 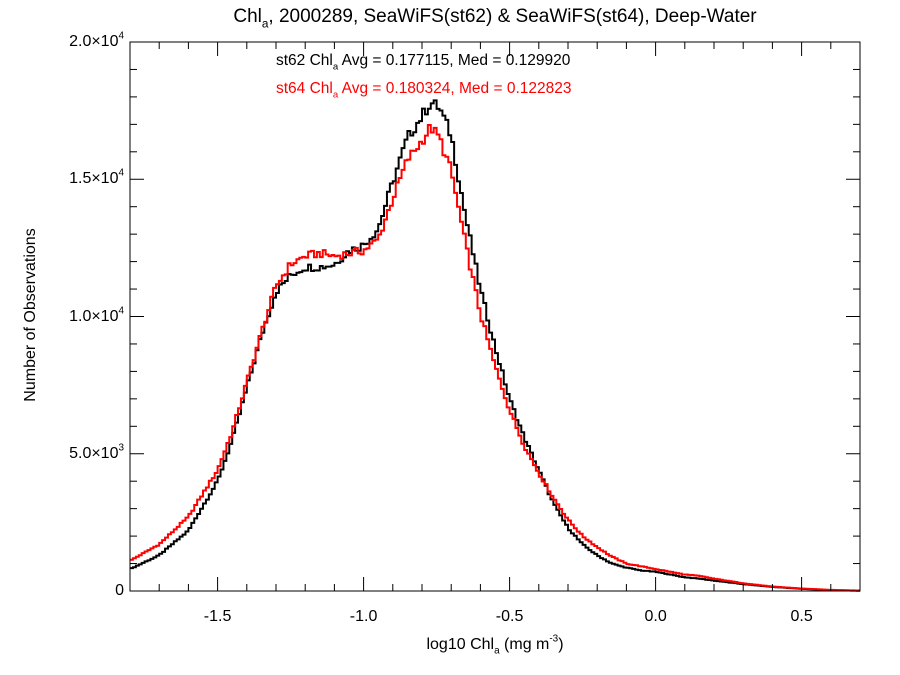 What do you see at coordinates (96, 315) in the screenshot?
I see `y-tick-label: 1.0×10⁴` at bounding box center [96, 315].